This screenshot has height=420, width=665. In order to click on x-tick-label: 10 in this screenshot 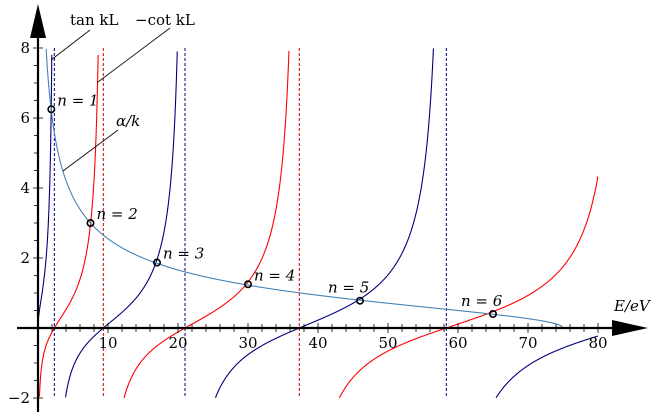, I will do `click(107, 343)`.